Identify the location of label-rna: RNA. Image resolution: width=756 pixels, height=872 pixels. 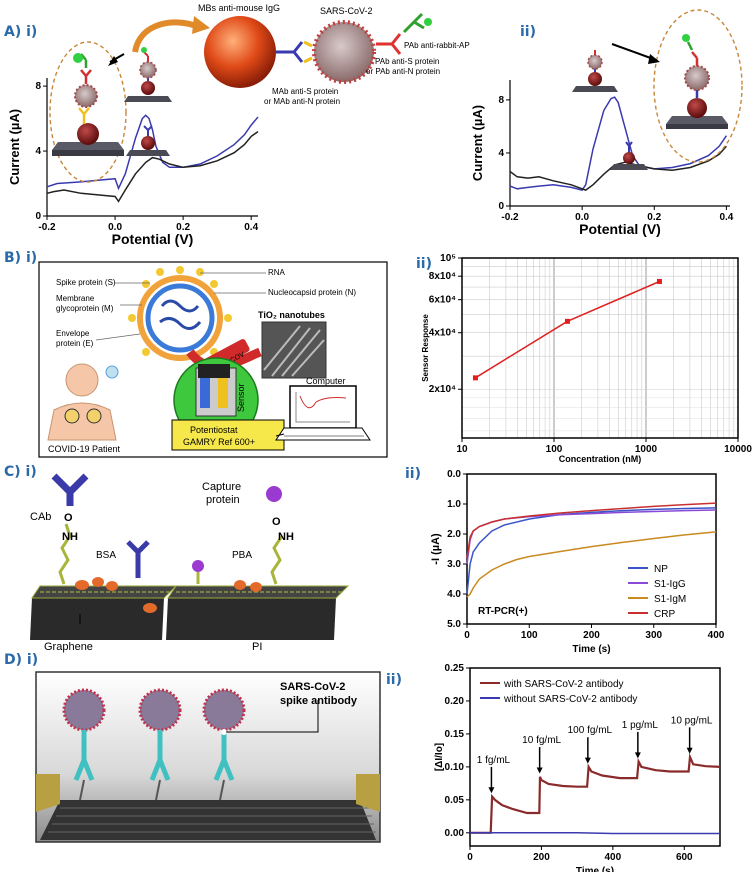
(277, 272).